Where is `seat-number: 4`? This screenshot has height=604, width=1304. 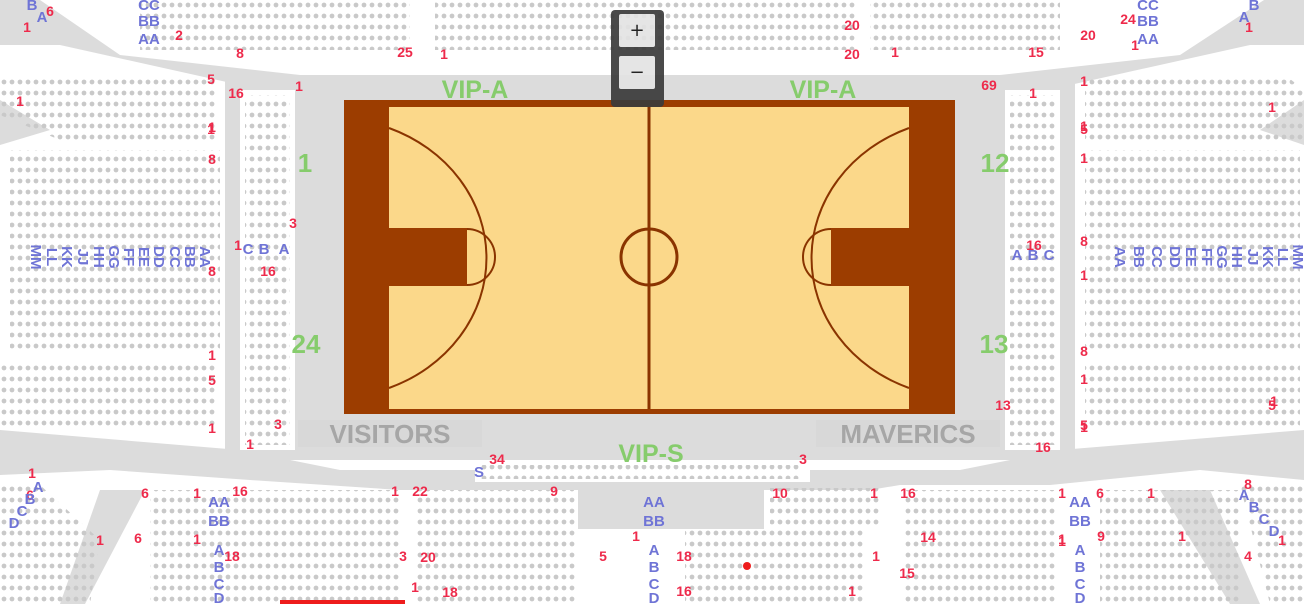 seat-number: 4 is located at coordinates (1248, 556).